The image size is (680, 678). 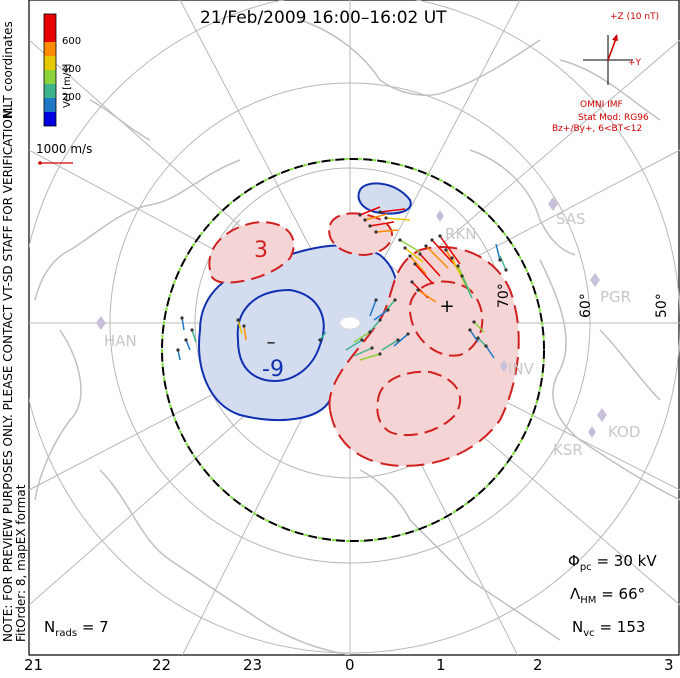 I want to click on pole-marker, so click(x=350, y=323).